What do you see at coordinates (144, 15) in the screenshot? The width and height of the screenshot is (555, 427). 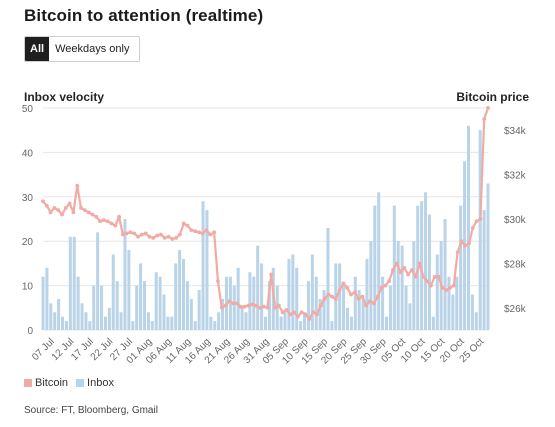 I see `page-title: Bitcoin to attention (realtime)` at bounding box center [144, 15].